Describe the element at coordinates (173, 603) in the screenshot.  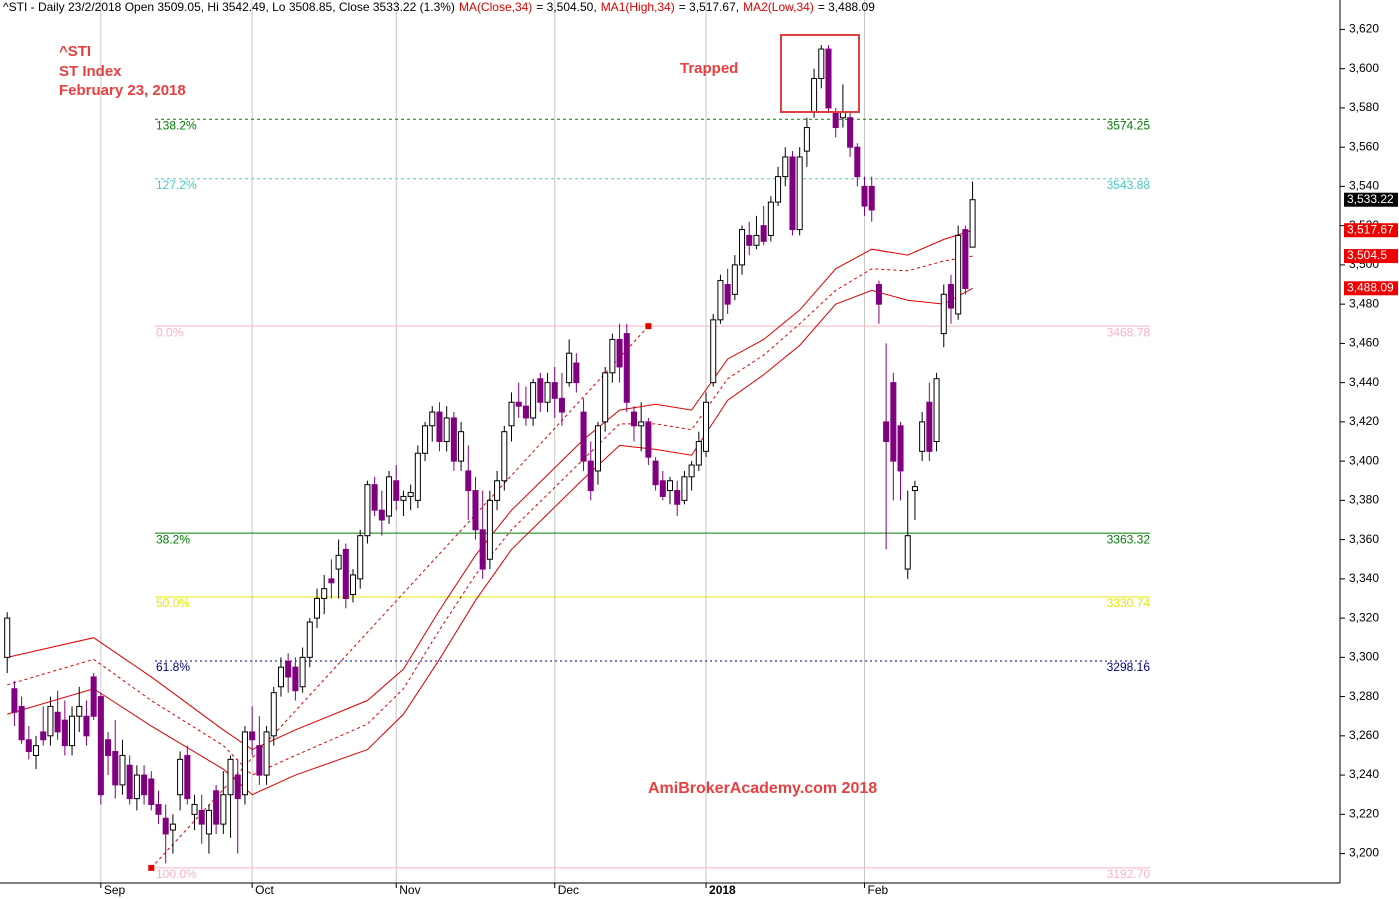
I see `fib-label: 50.0%` at that location.